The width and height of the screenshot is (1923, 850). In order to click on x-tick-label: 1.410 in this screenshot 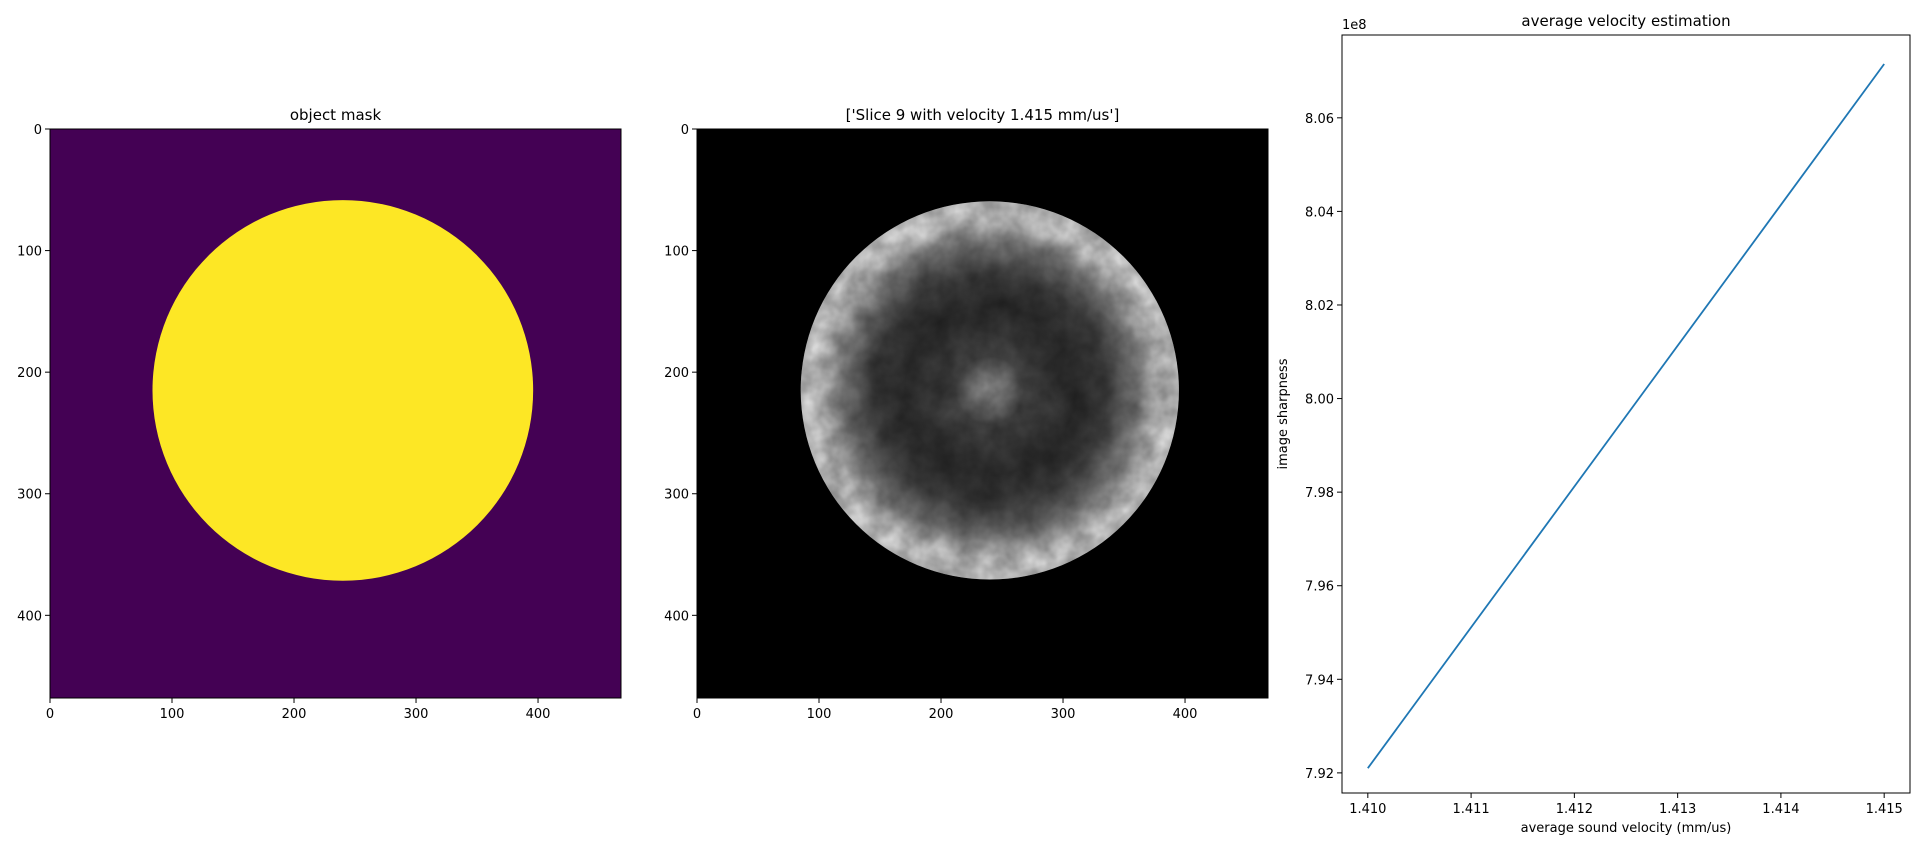, I will do `click(1367, 809)`.